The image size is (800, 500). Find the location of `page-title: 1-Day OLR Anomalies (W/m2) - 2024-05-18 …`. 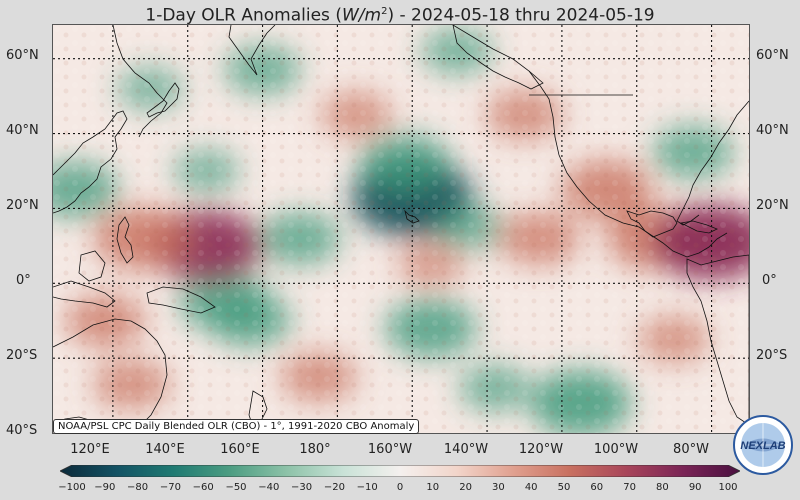

page-title: 1-Day OLR Anomalies (W/m2) - 2024-05-18 … is located at coordinates (400, 15).